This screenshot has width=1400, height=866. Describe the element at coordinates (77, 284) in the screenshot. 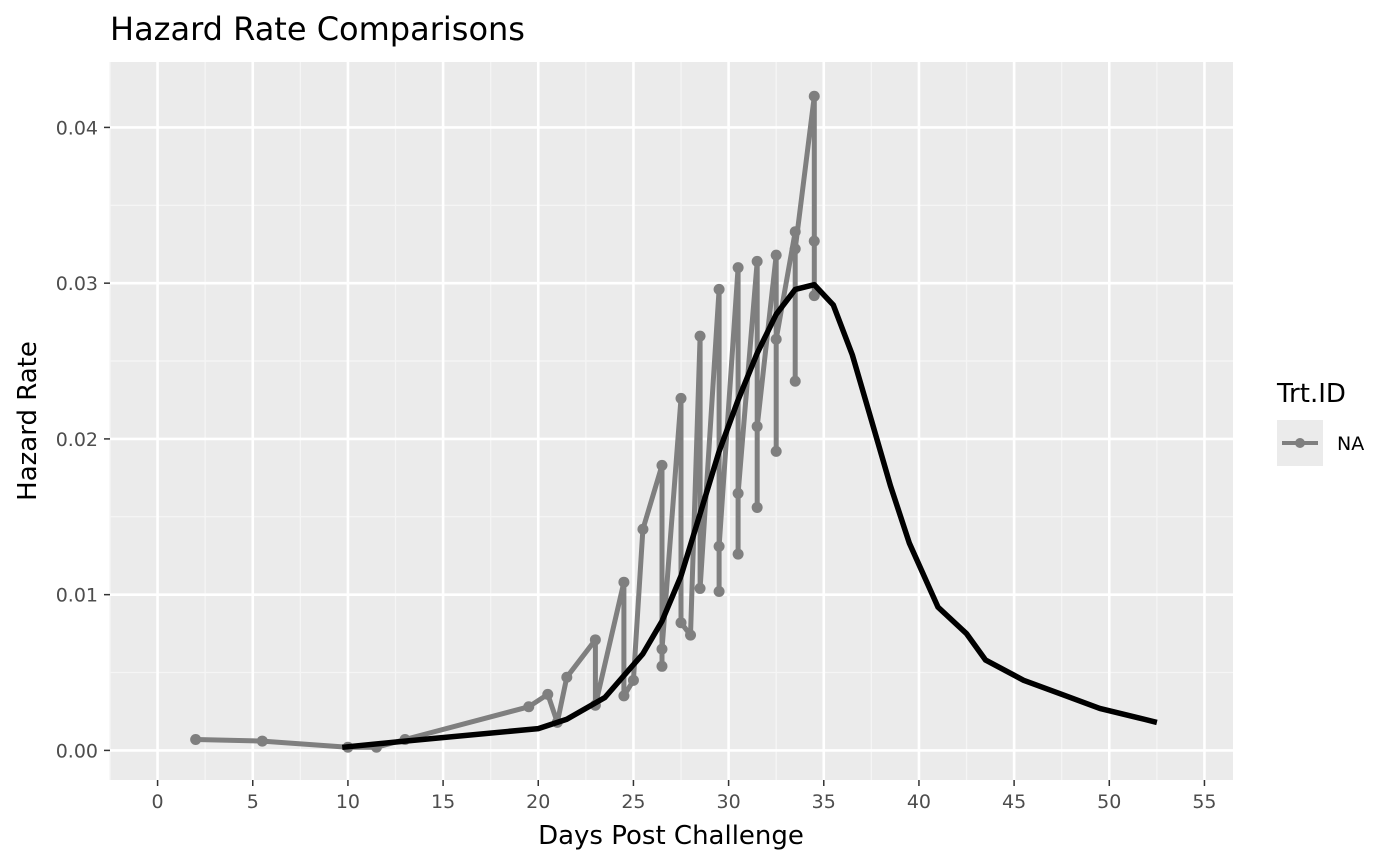

I see `y-tick-label: 0.03` at that location.